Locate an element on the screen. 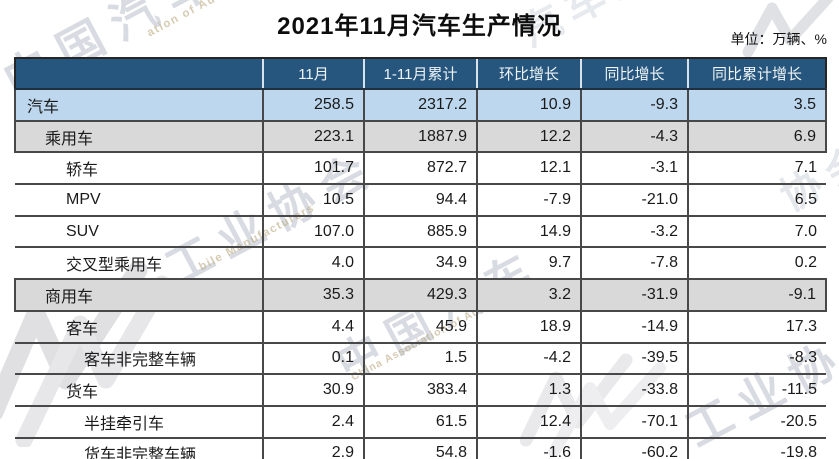 The width and height of the screenshot is (839, 459). header-cell-category is located at coordinates (138, 73).